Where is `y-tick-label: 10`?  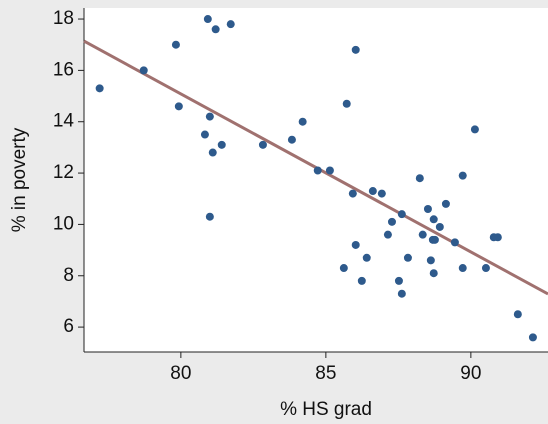 y-tick-label: 10 is located at coordinates (63, 223).